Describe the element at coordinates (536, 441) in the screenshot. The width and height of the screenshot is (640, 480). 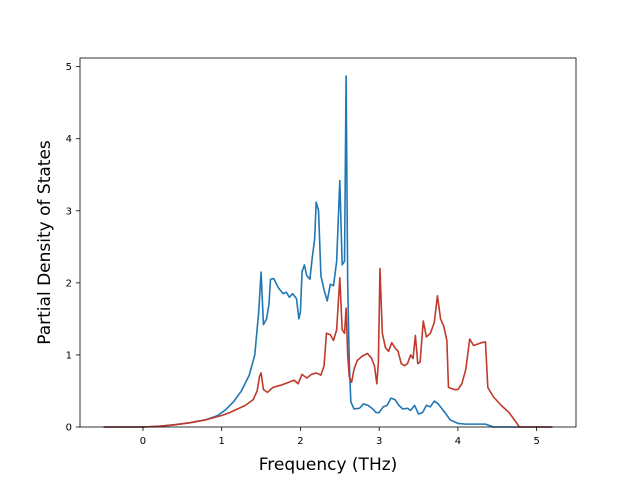
I see `x-tick-label: 5` at that location.